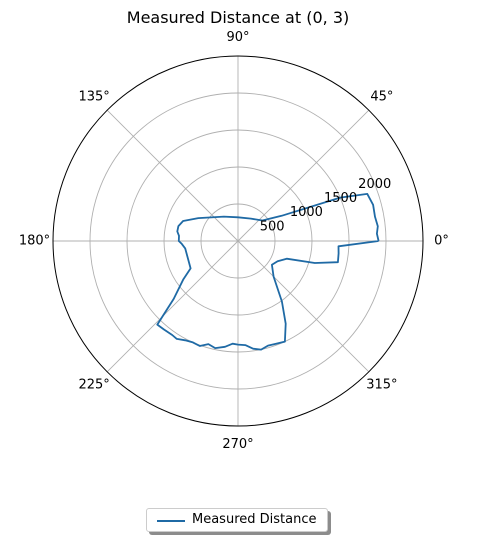 This screenshot has width=487, height=547. Describe the element at coordinates (93, 97) in the screenshot. I see `theta-tick-label-3: 135°` at that location.